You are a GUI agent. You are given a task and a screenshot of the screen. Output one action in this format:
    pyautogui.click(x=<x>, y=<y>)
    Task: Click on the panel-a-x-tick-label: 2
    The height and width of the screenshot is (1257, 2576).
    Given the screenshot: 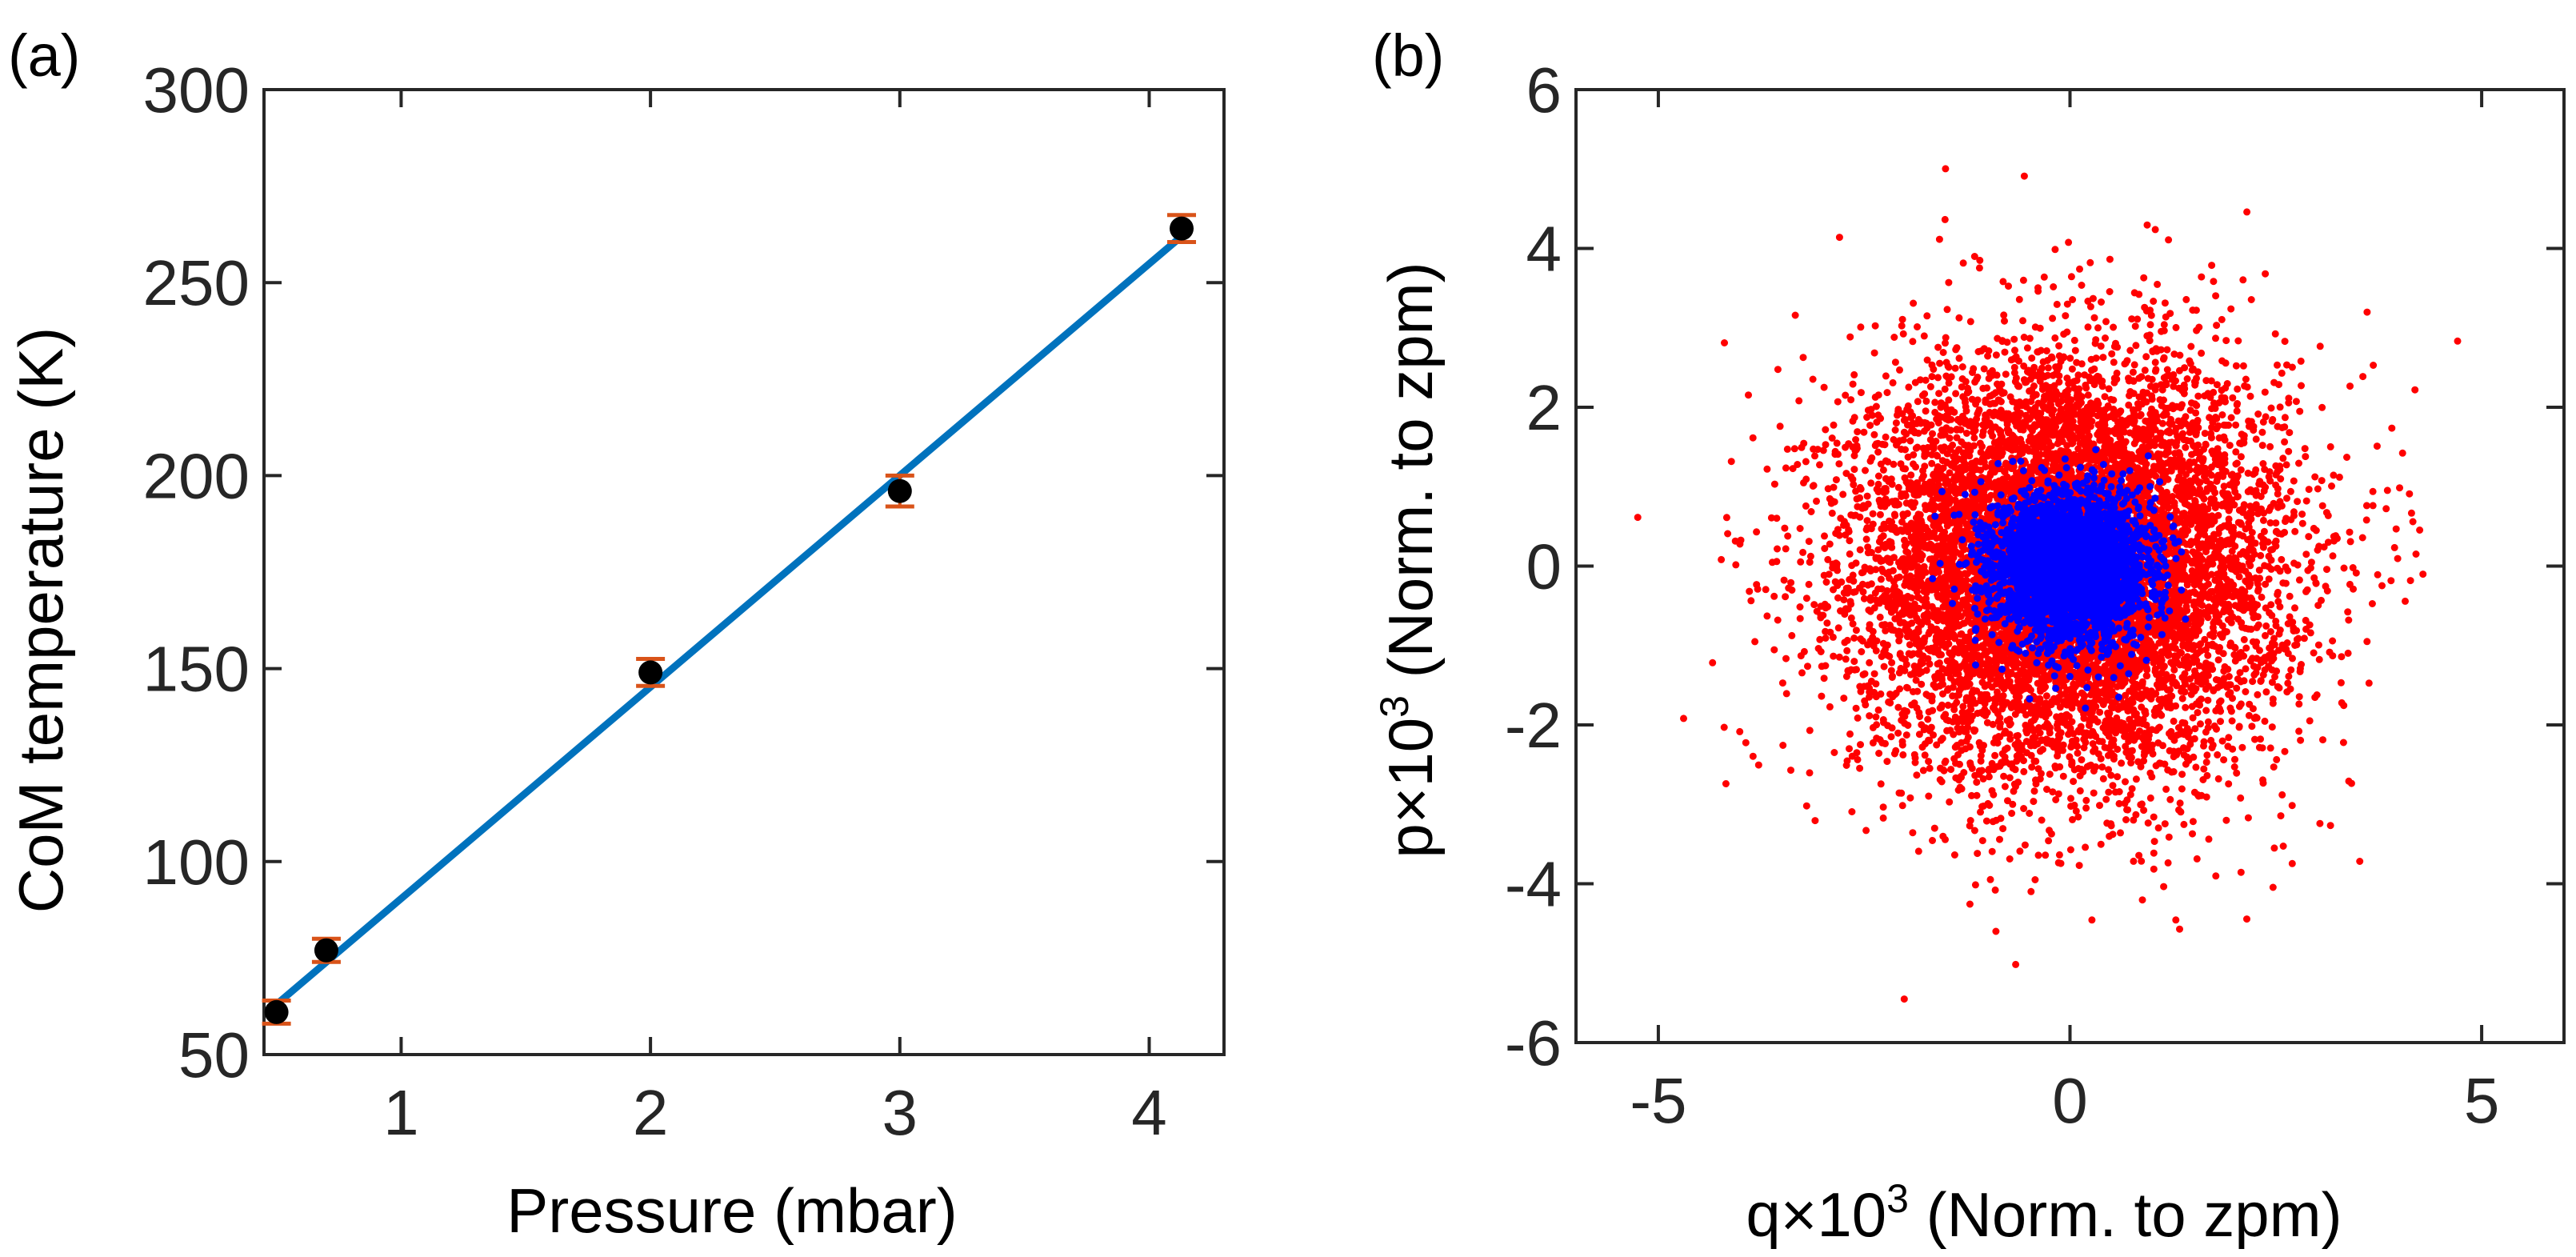 What is the action you would take?
    pyautogui.click(x=651, y=1113)
    